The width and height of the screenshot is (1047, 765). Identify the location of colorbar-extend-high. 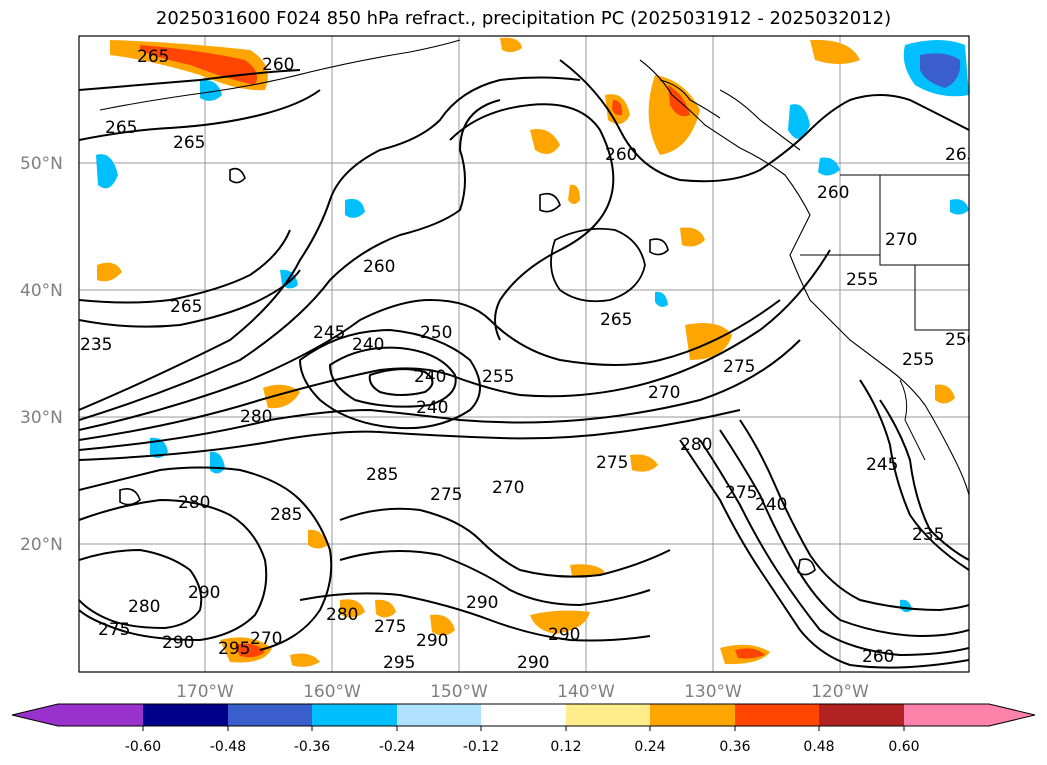
(1012, 715).